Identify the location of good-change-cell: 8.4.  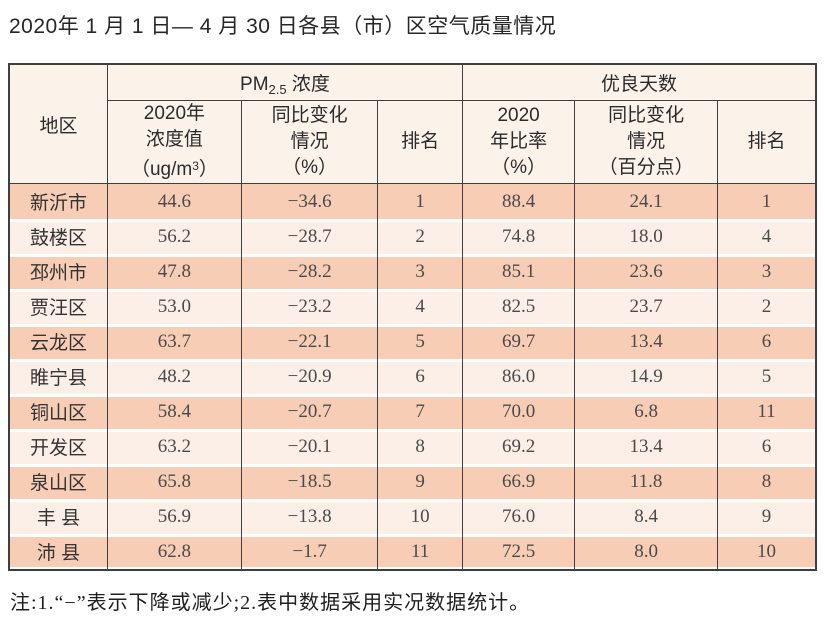
(646, 516).